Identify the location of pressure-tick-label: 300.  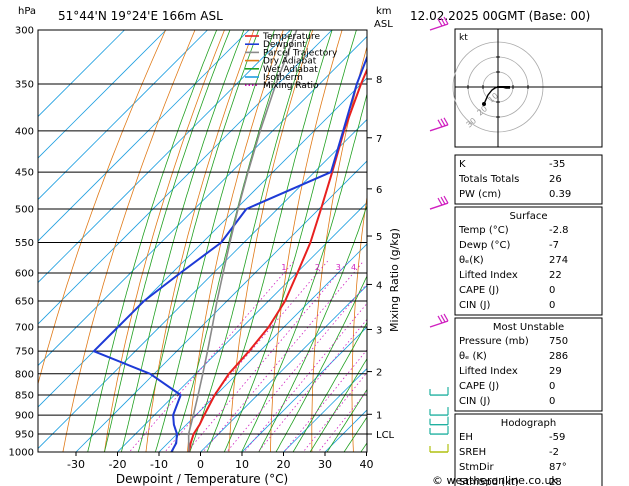
(24, 31).